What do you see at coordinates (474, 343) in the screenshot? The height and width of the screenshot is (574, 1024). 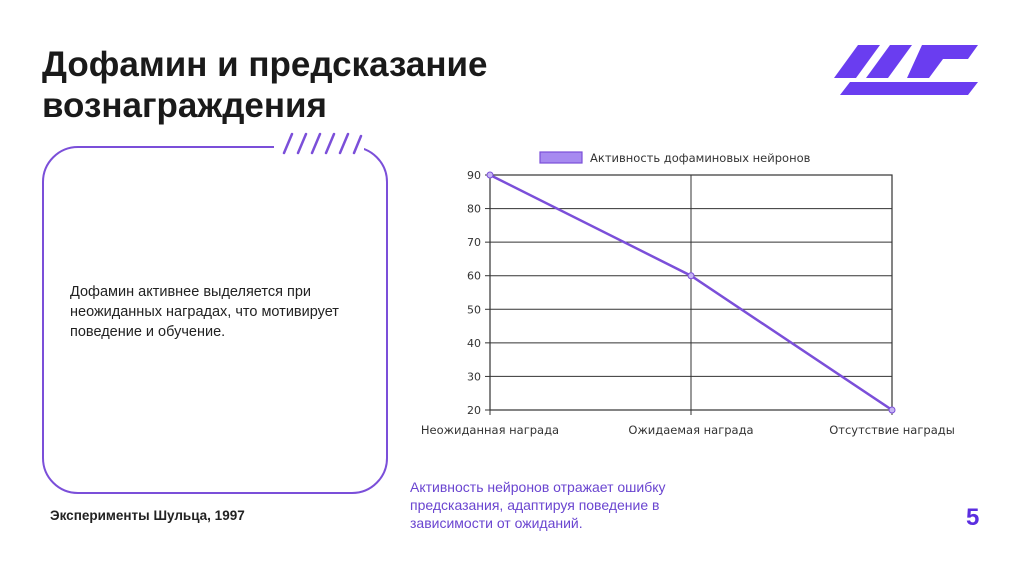 I see `y-tick-label: 40` at bounding box center [474, 343].